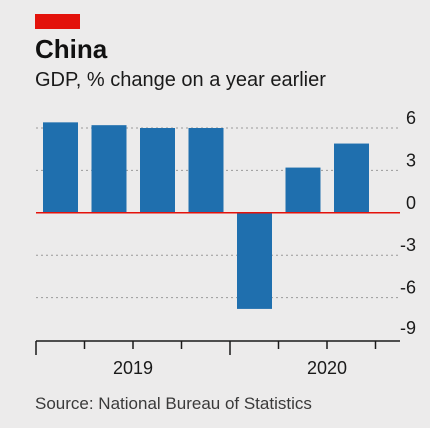 The image size is (430, 428). I want to click on x-year-label: 2019, so click(133, 368).